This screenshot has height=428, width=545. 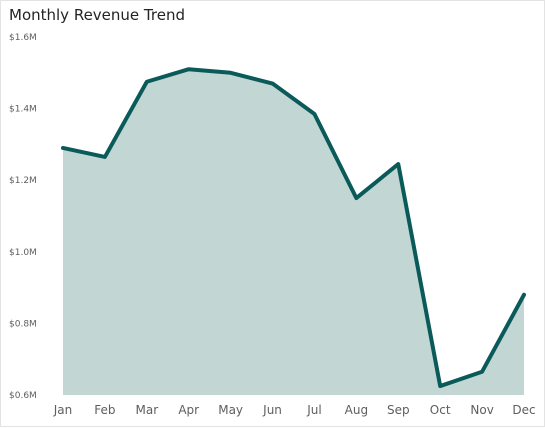 What do you see at coordinates (23, 110) in the screenshot?
I see `y-tick-label: $1.4M` at bounding box center [23, 110].